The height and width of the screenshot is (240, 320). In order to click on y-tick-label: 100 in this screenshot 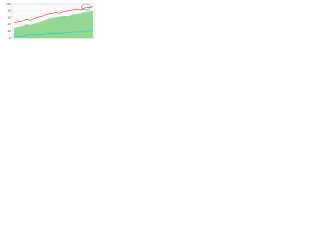, I will do `click(8, 4)`.